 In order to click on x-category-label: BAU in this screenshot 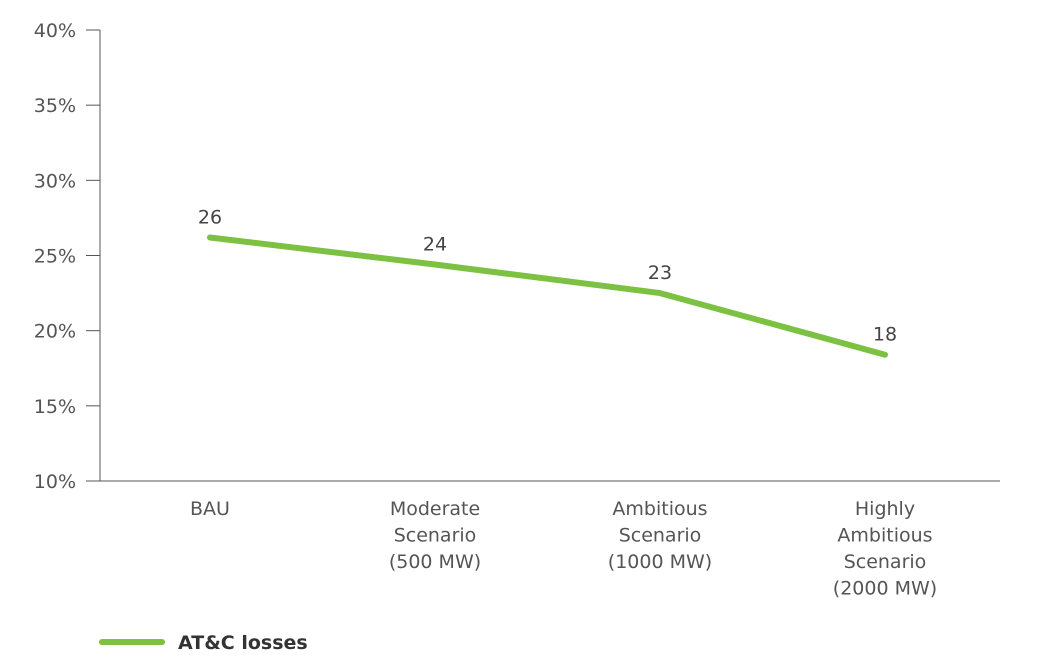, I will do `click(210, 509)`.